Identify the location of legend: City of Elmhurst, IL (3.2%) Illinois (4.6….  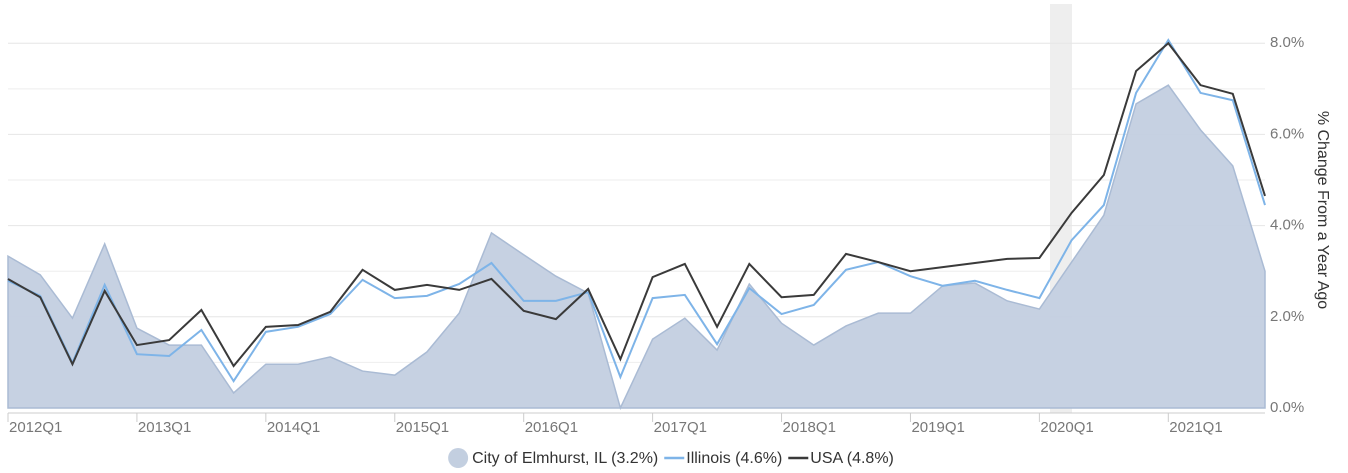
(671, 458).